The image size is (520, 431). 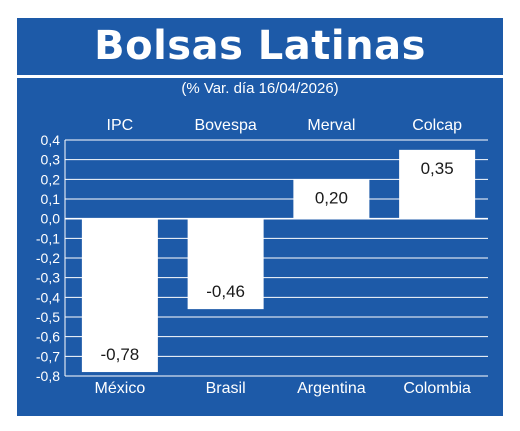 I want to click on bar-colombia, so click(x=437, y=184).